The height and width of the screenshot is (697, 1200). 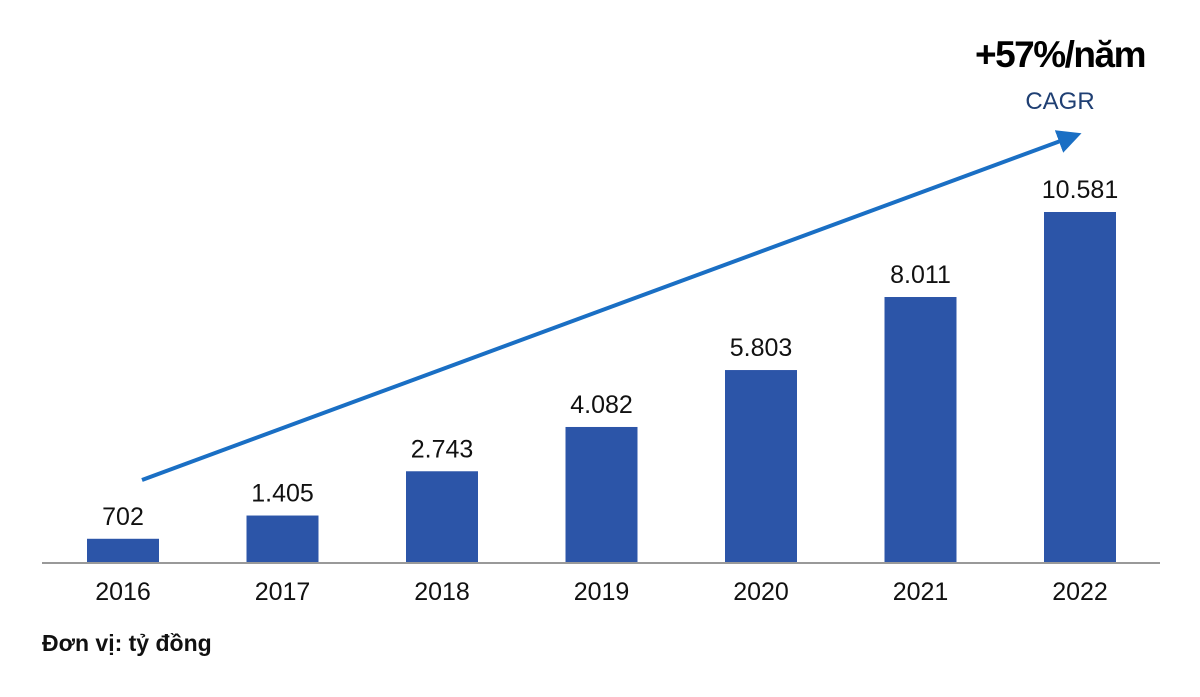 I want to click on x-tick-label-2021: 2021, so click(x=921, y=592).